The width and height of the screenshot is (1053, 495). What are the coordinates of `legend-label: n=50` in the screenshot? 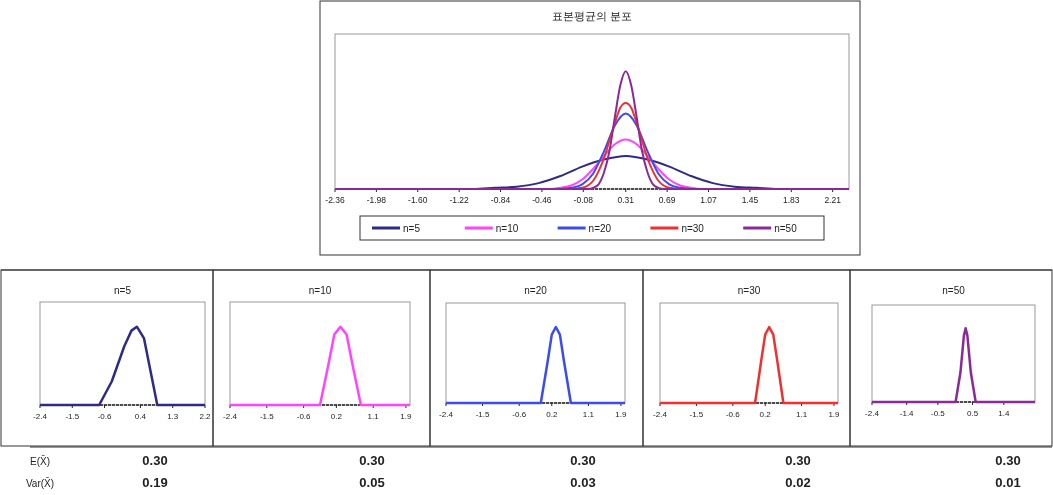 It's located at (786, 228).